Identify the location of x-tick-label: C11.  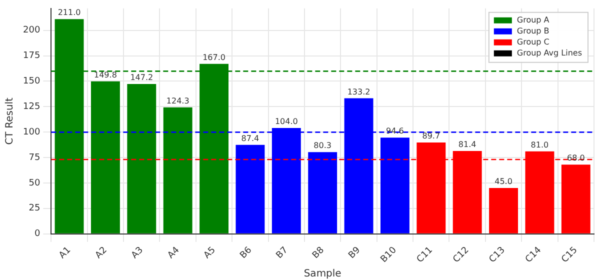
(425, 255).